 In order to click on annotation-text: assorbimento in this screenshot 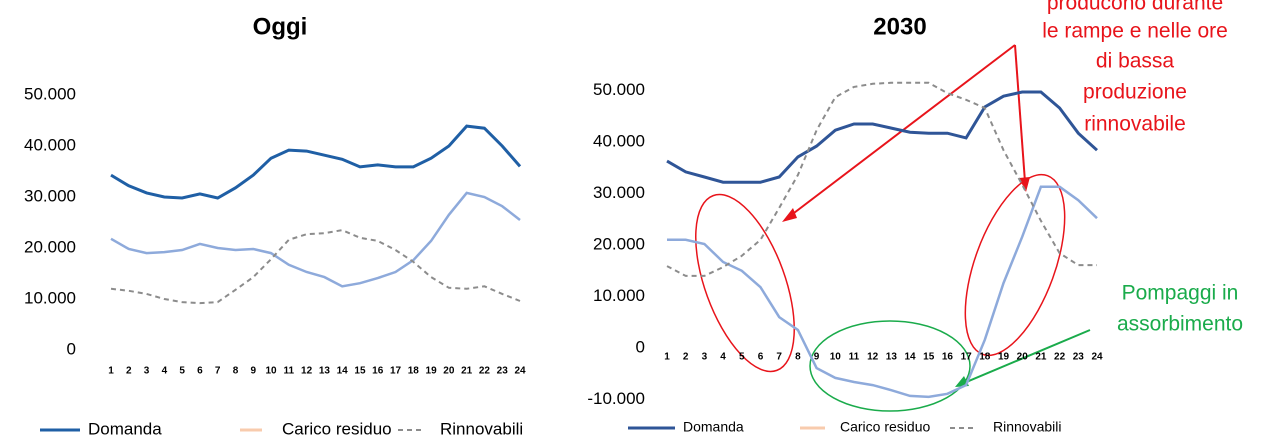, I will do `click(1180, 324)`.